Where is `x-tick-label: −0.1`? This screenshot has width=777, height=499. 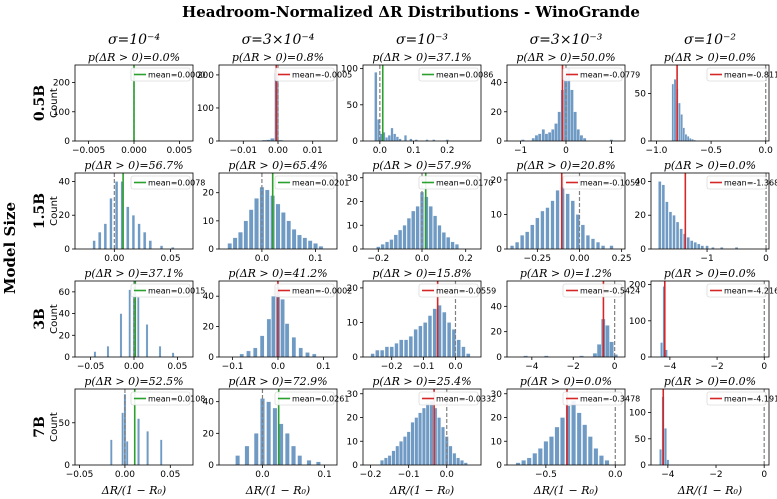
x-tick-label: −0.1 is located at coordinates (424, 367).